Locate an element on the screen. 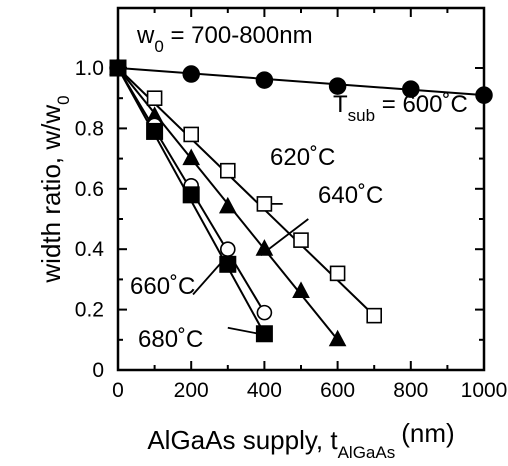 The image size is (508, 466). label-660c: 660˚C is located at coordinates (162, 286).